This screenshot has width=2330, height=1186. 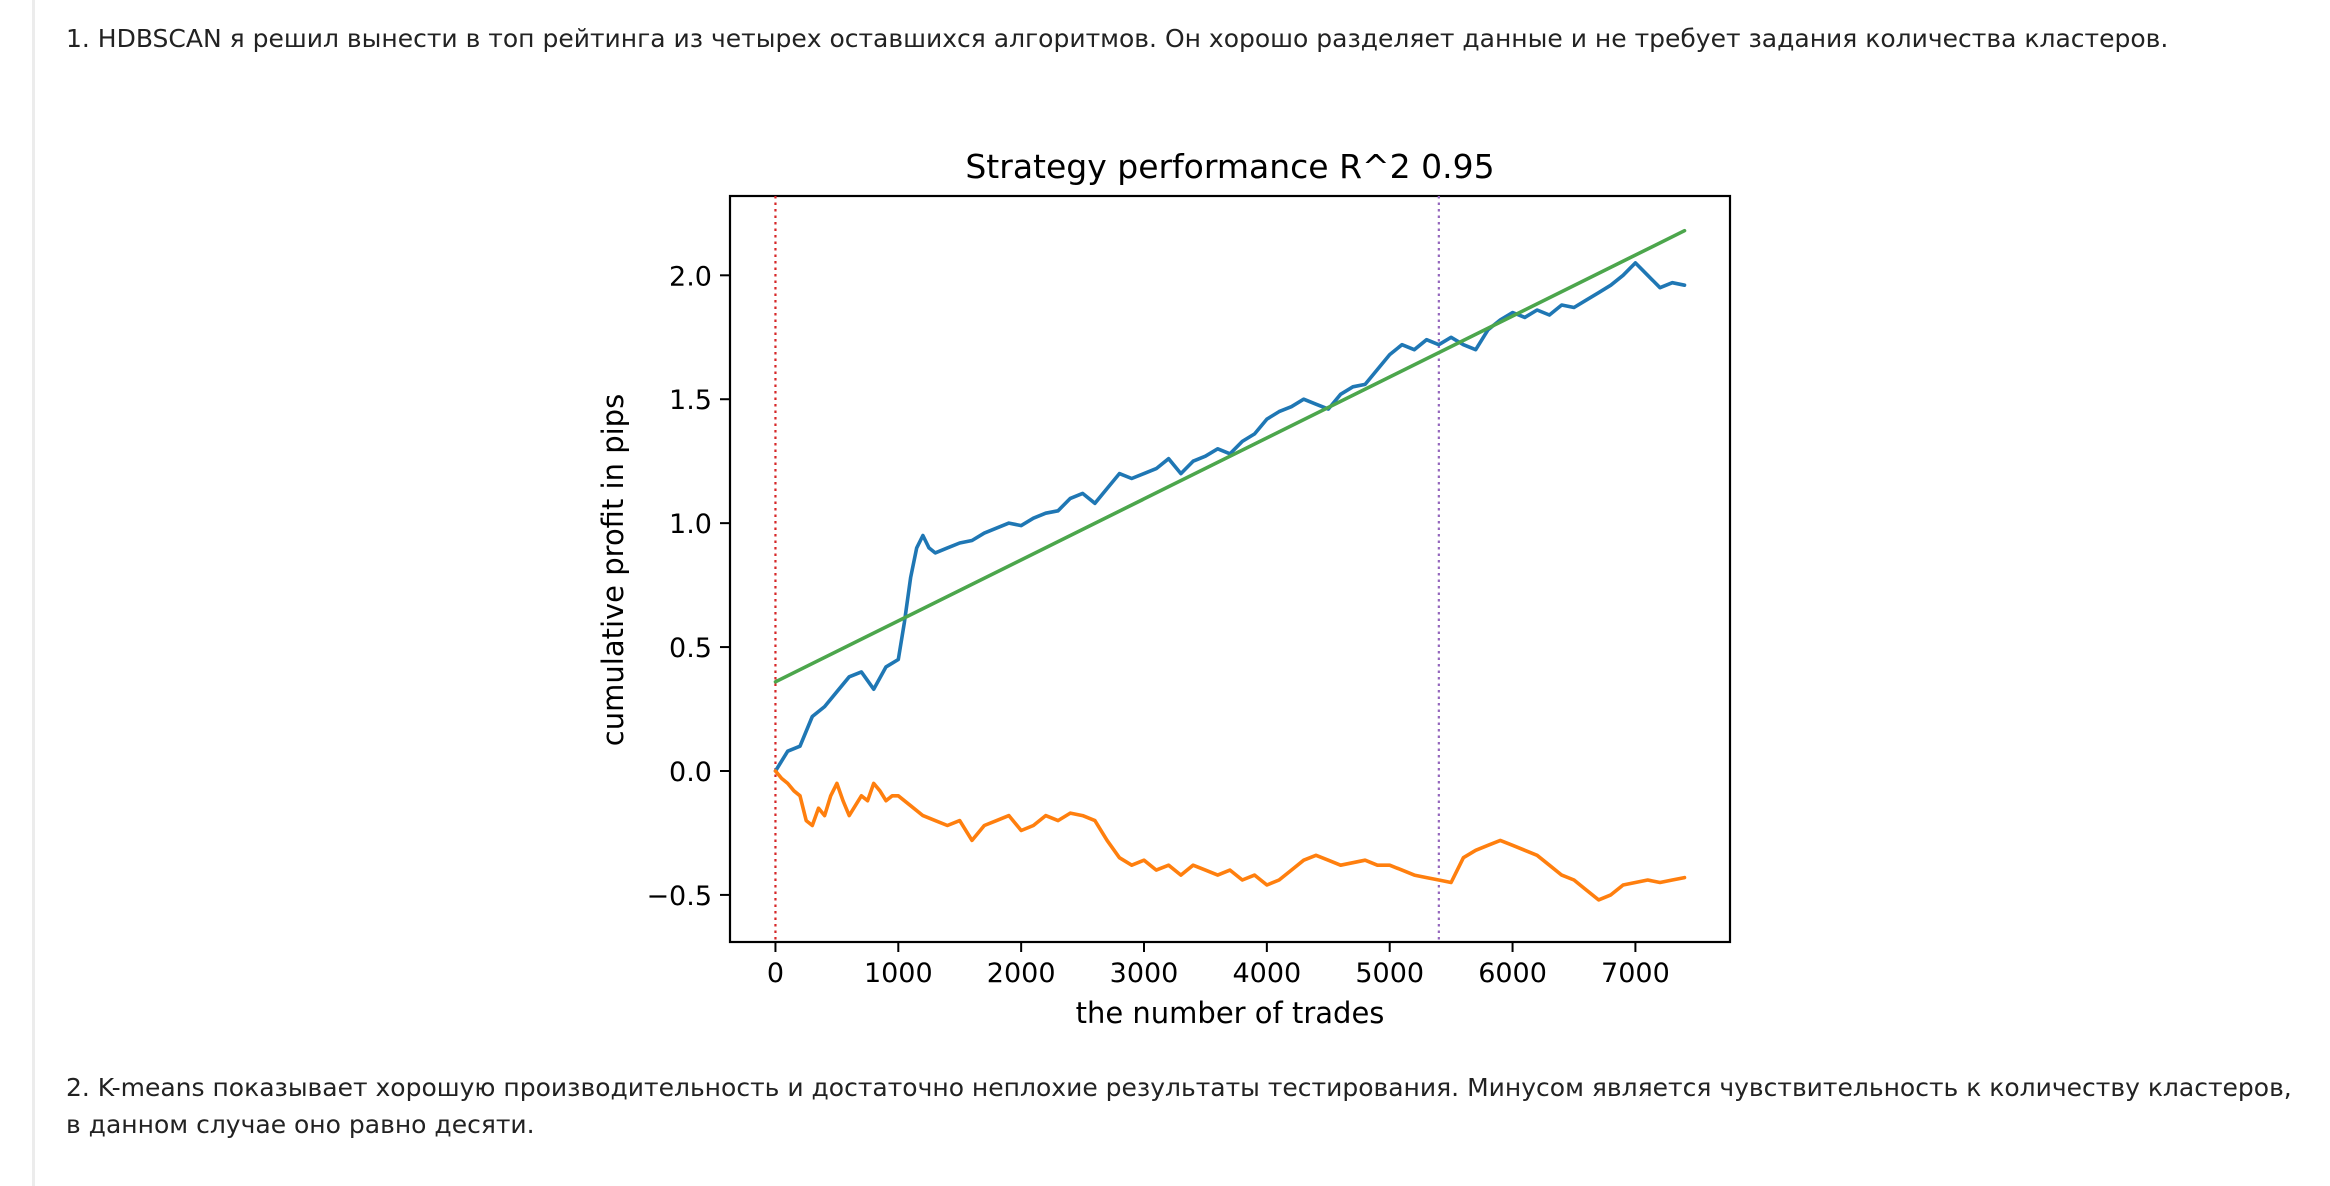 I want to click on y-axis-label: cumulative profit in pips, so click(x=613, y=570).